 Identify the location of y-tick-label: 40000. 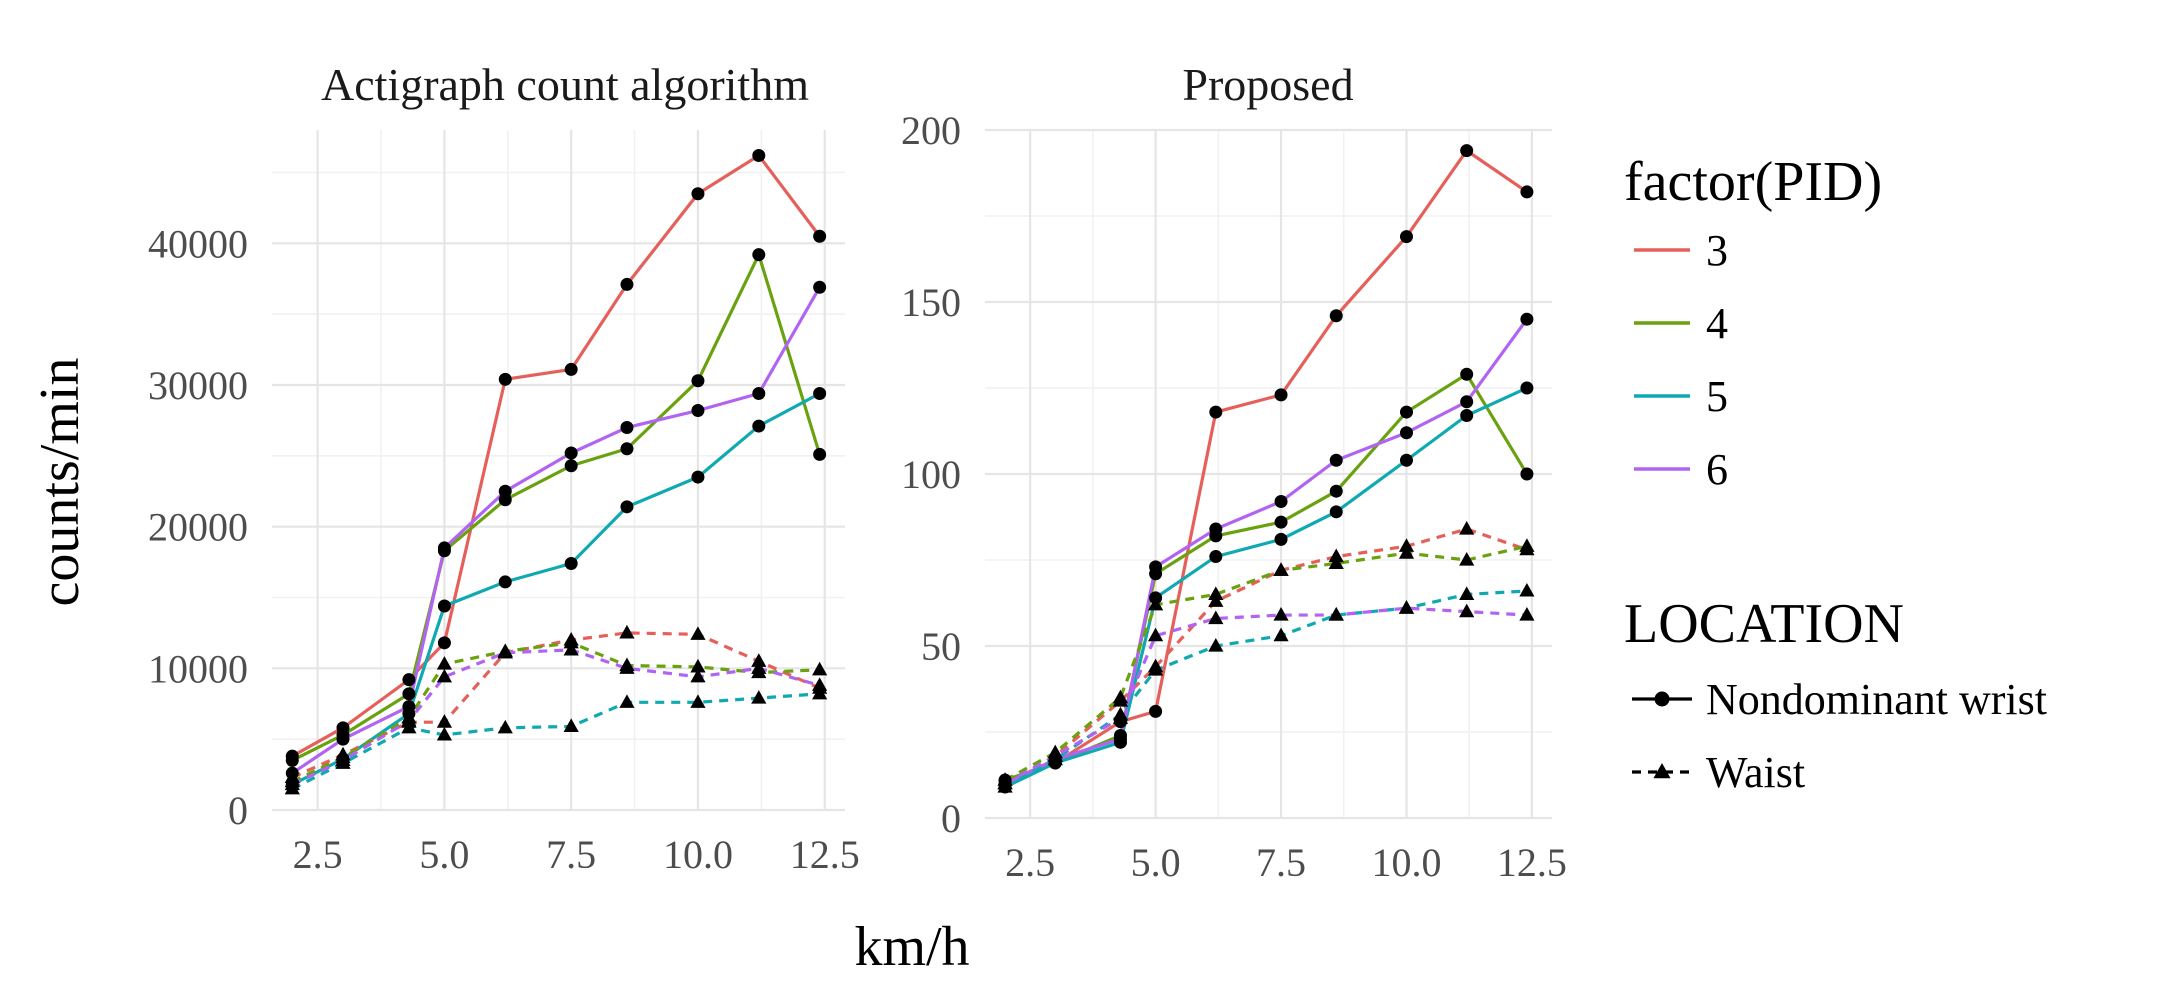
(198, 243).